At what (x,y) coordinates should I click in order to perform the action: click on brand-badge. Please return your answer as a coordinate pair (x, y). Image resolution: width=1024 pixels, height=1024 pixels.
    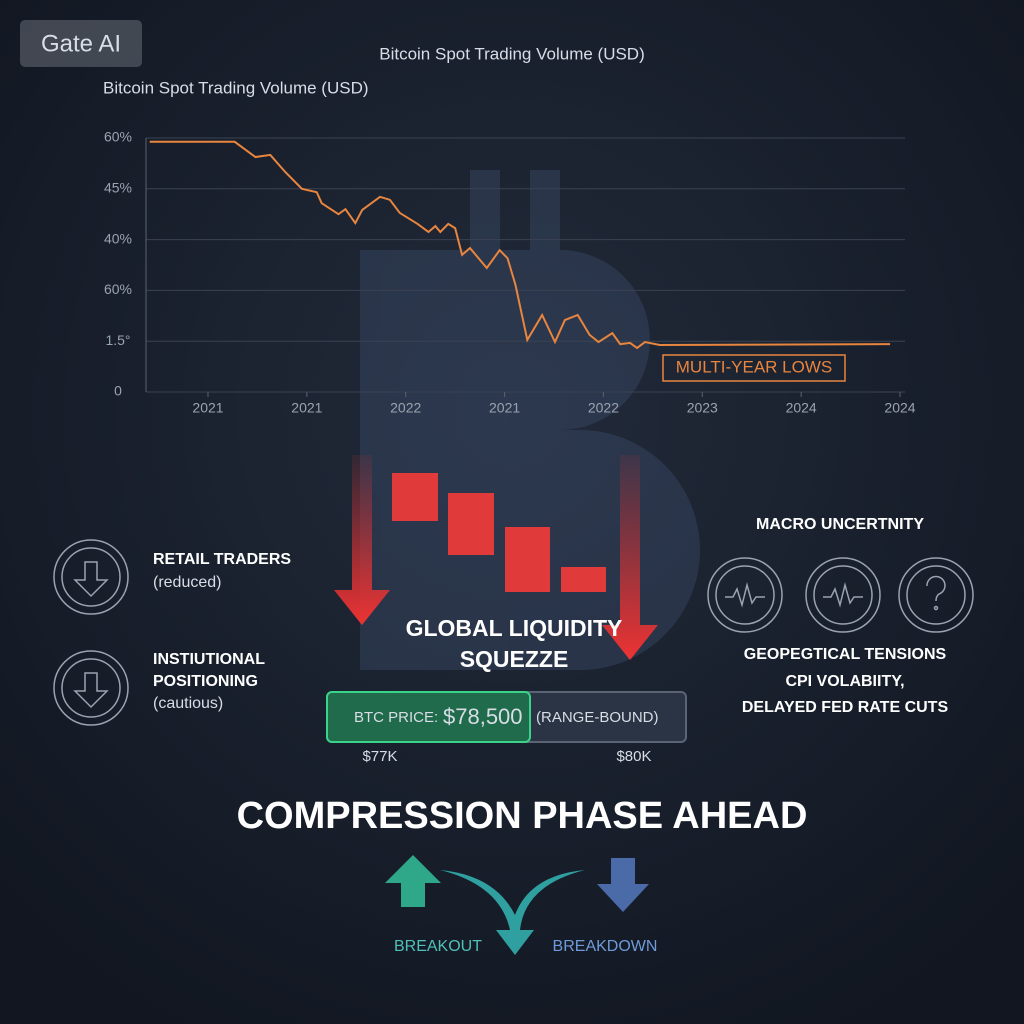
    Looking at the image, I should click on (81, 43).